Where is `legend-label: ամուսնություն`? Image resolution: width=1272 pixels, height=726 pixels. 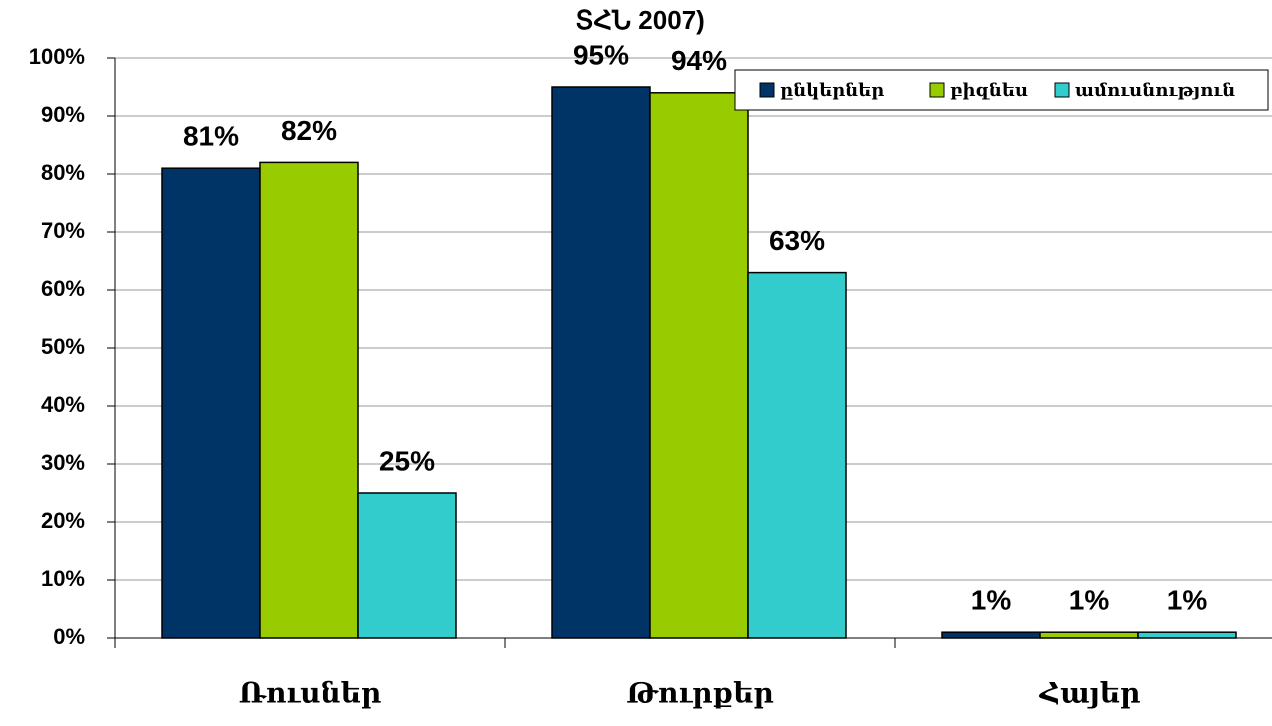 legend-label: ամուսնություն is located at coordinates (1155, 90).